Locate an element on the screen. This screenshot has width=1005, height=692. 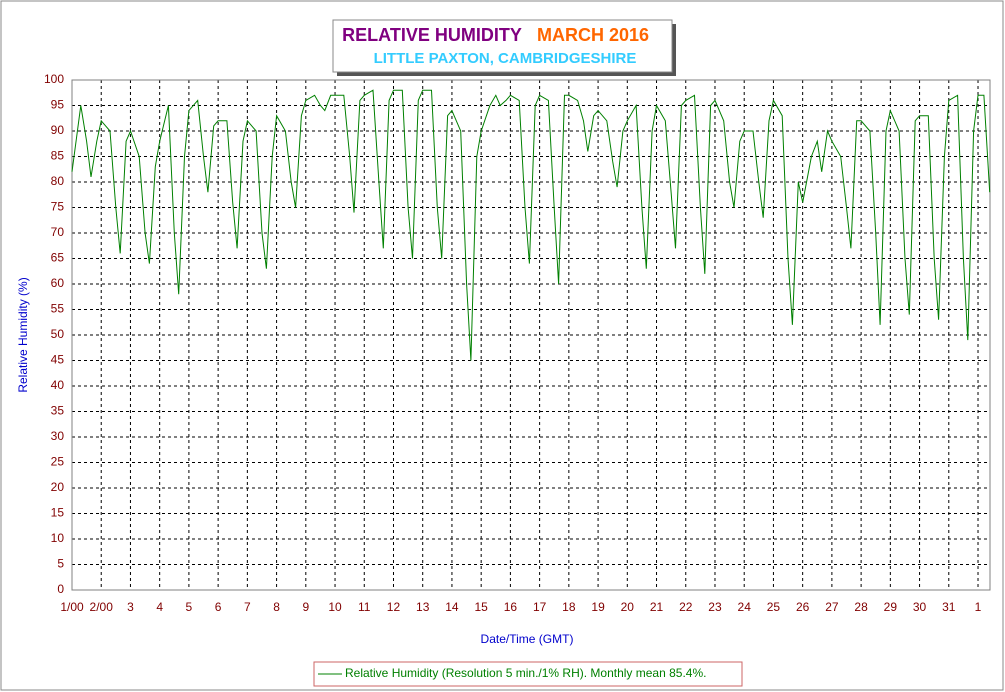
y-tick-label: 100 is located at coordinates (54, 79).